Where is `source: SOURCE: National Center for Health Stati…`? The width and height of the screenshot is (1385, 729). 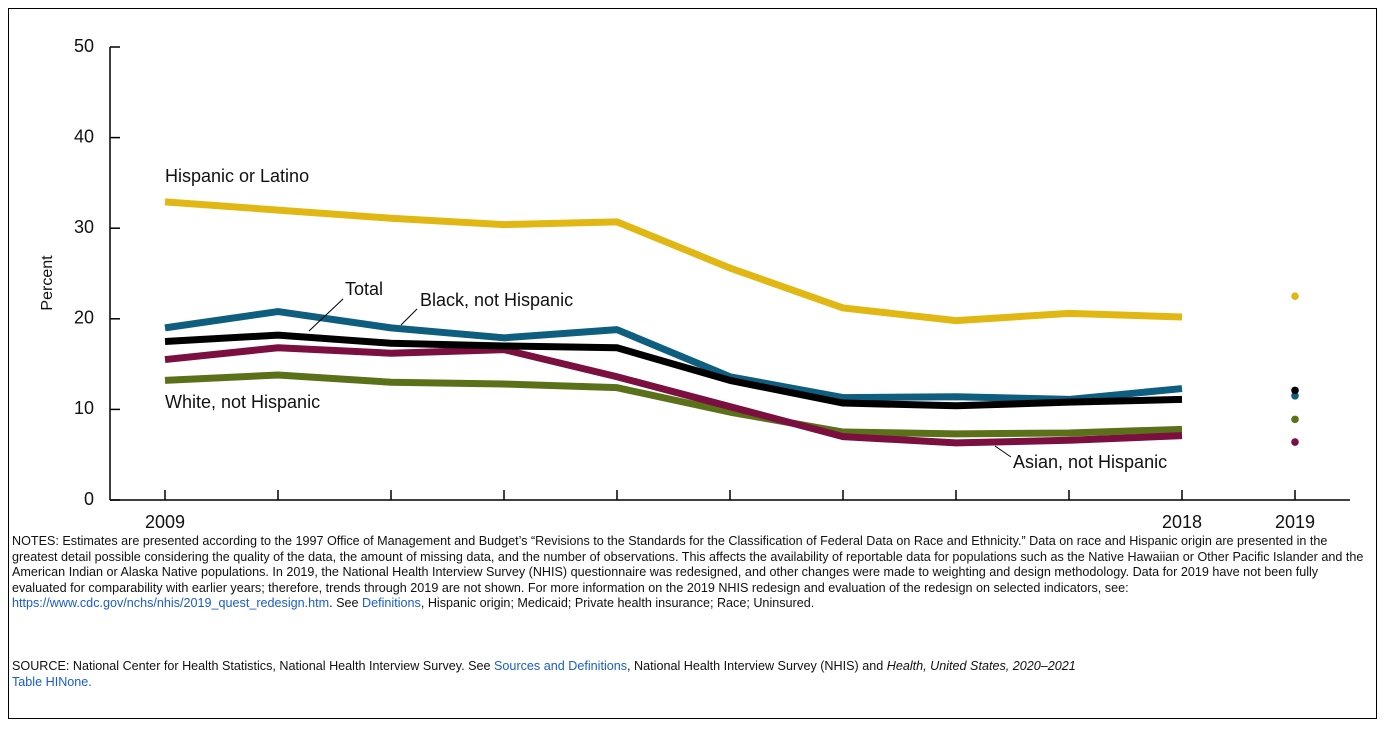
source: SOURCE: National Center for Health Stati… is located at coordinates (693, 674).